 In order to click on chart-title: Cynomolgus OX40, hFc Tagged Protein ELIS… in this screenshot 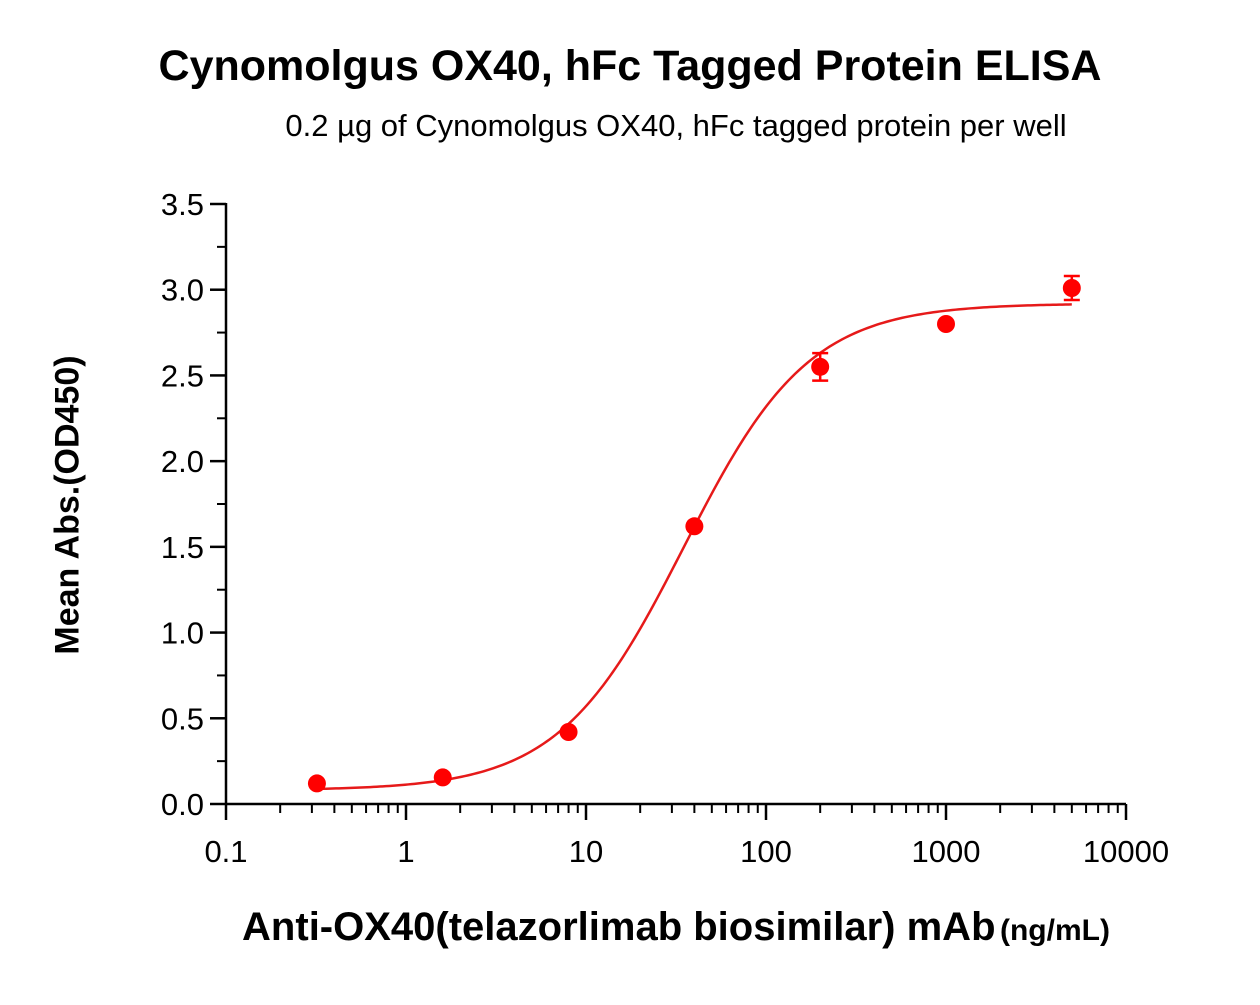, I will do `click(630, 66)`.